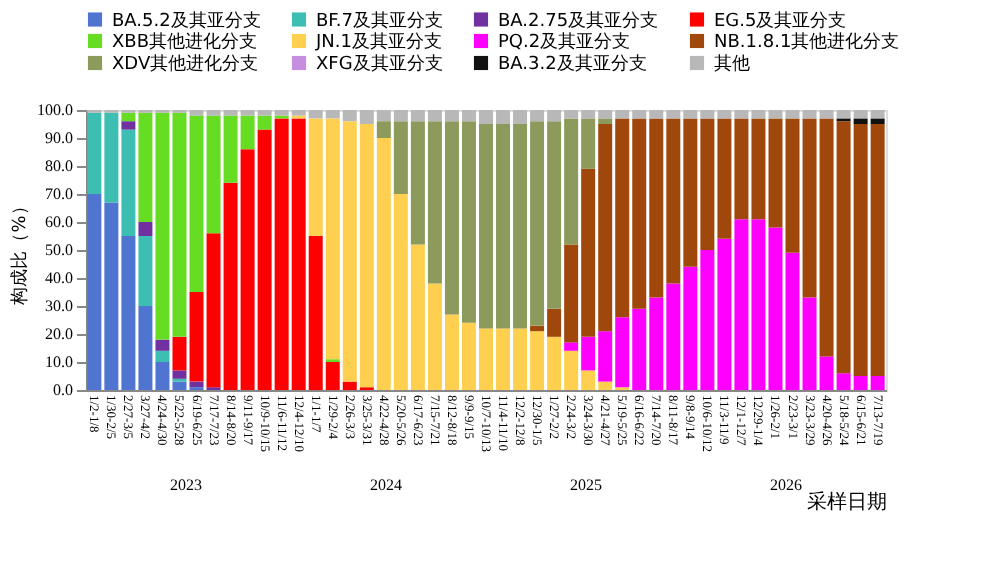 The image size is (1000, 582). I want to click on legend-label: JN.1及其亚分支, so click(378, 42).